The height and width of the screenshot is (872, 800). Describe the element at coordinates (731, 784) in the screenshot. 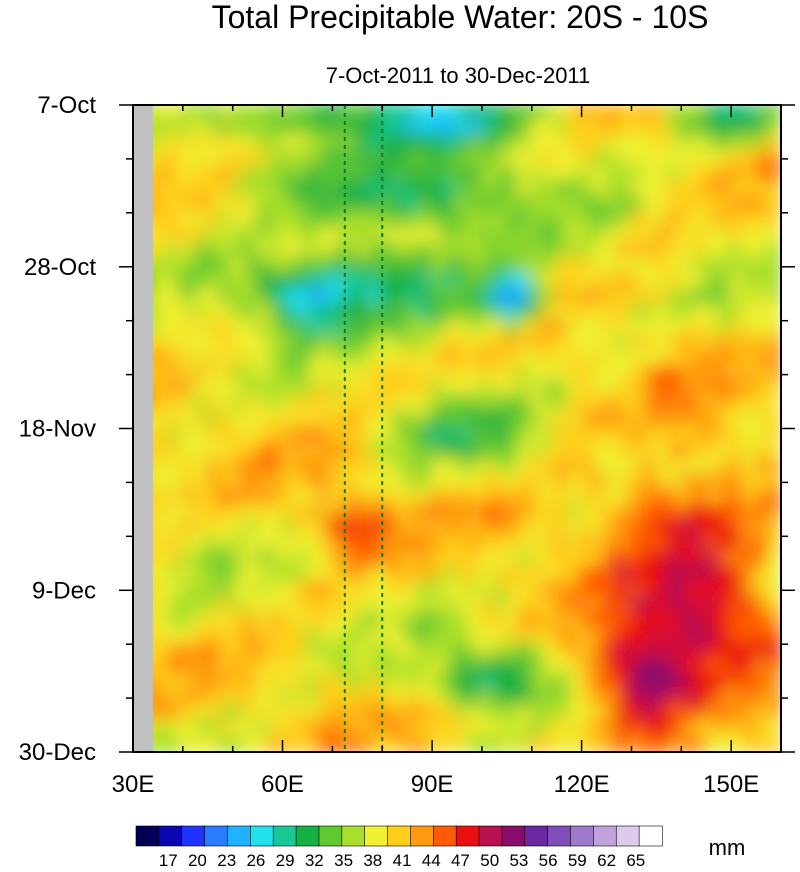

I see `x-tick-label: 150E` at that location.